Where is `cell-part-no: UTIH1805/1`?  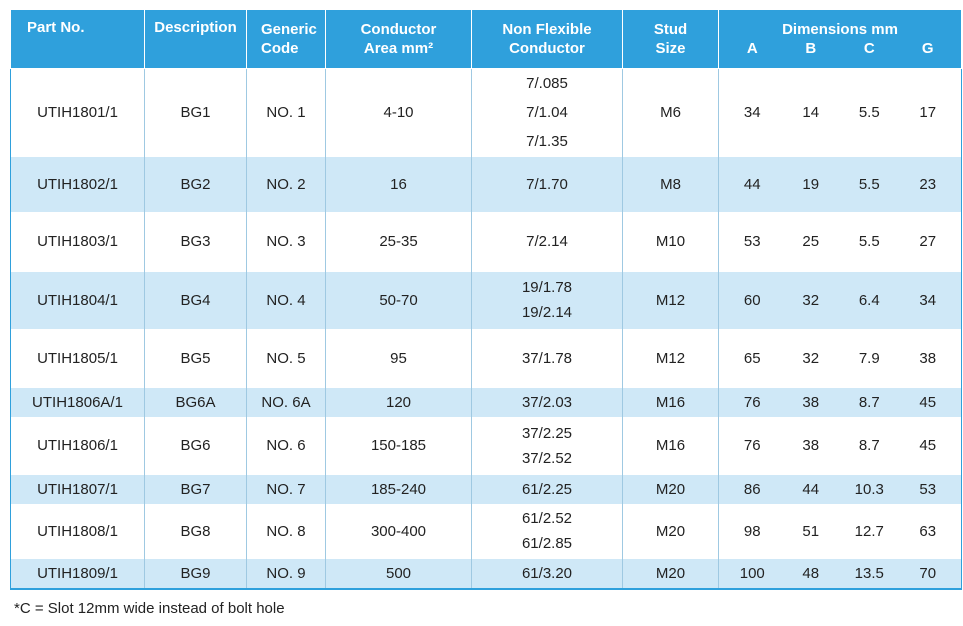 cell-part-no: UTIH1805/1 is located at coordinates (77, 358).